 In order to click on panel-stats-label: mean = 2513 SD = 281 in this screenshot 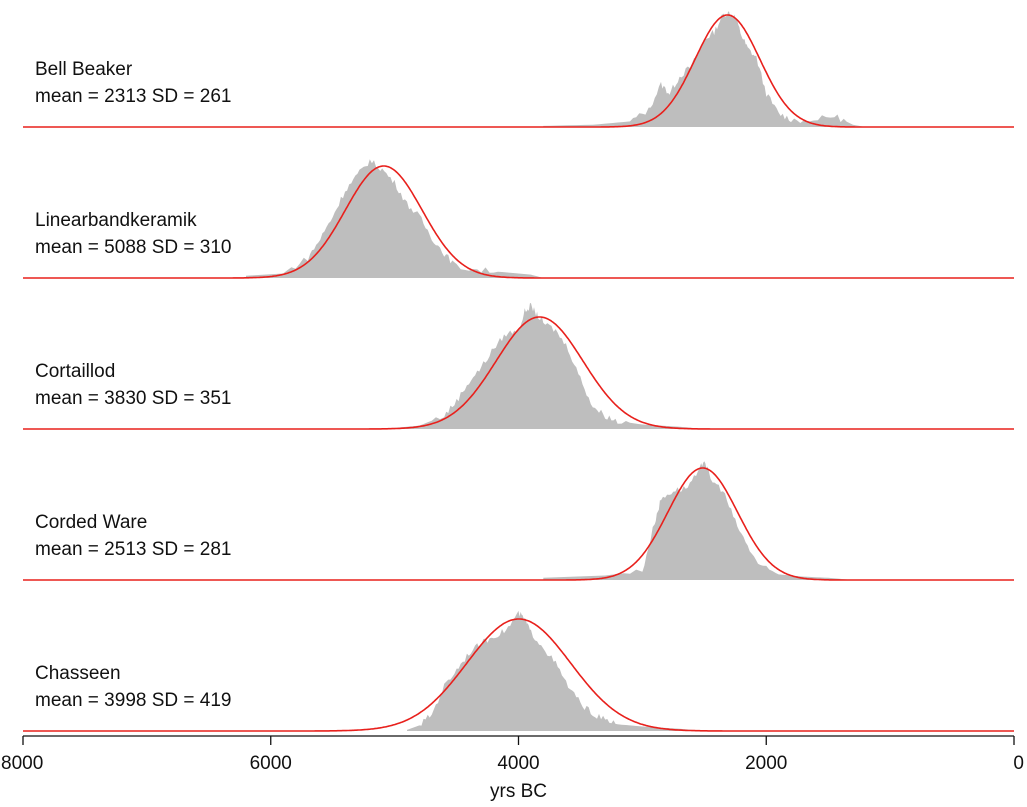, I will do `click(133, 549)`.